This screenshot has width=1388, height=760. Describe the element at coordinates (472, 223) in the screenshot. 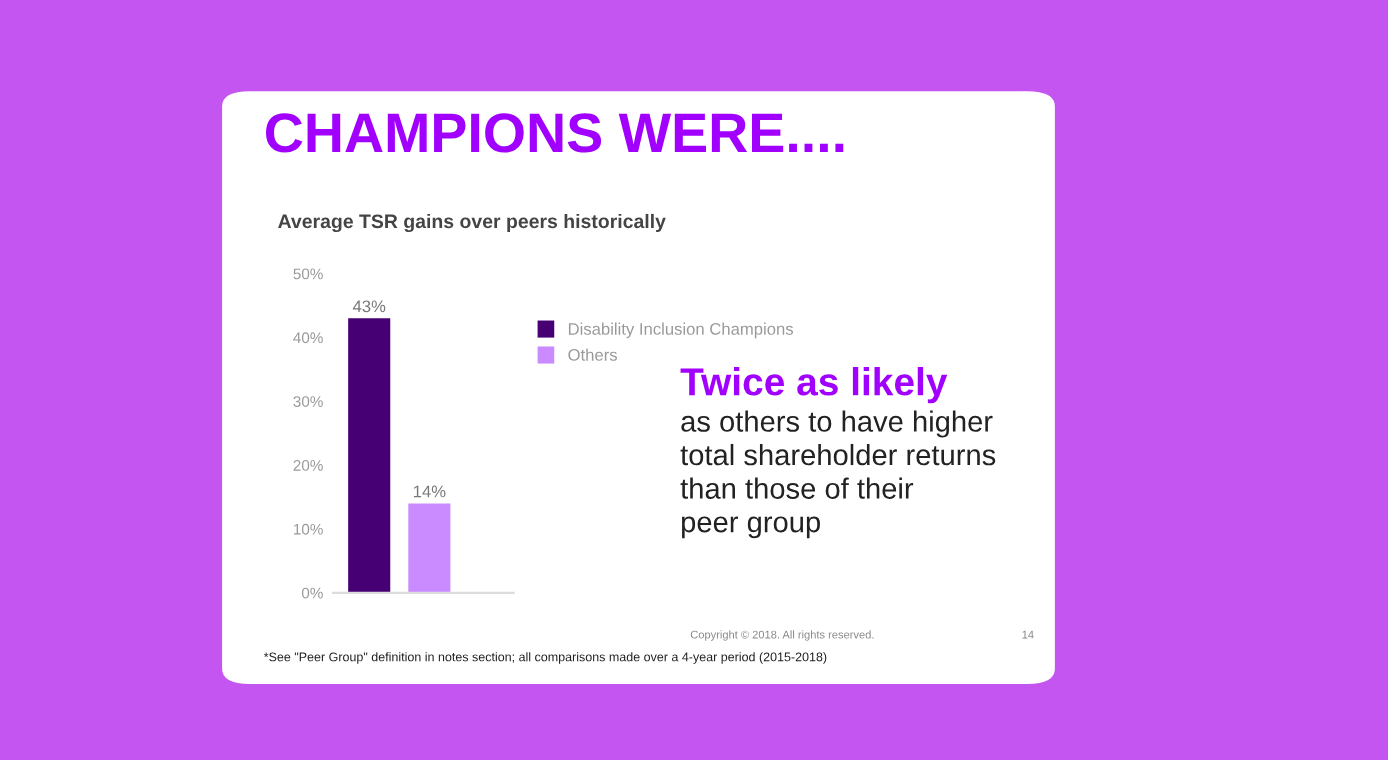

I see `chart-subtitle: Average TSR gains over peers historically` at that location.